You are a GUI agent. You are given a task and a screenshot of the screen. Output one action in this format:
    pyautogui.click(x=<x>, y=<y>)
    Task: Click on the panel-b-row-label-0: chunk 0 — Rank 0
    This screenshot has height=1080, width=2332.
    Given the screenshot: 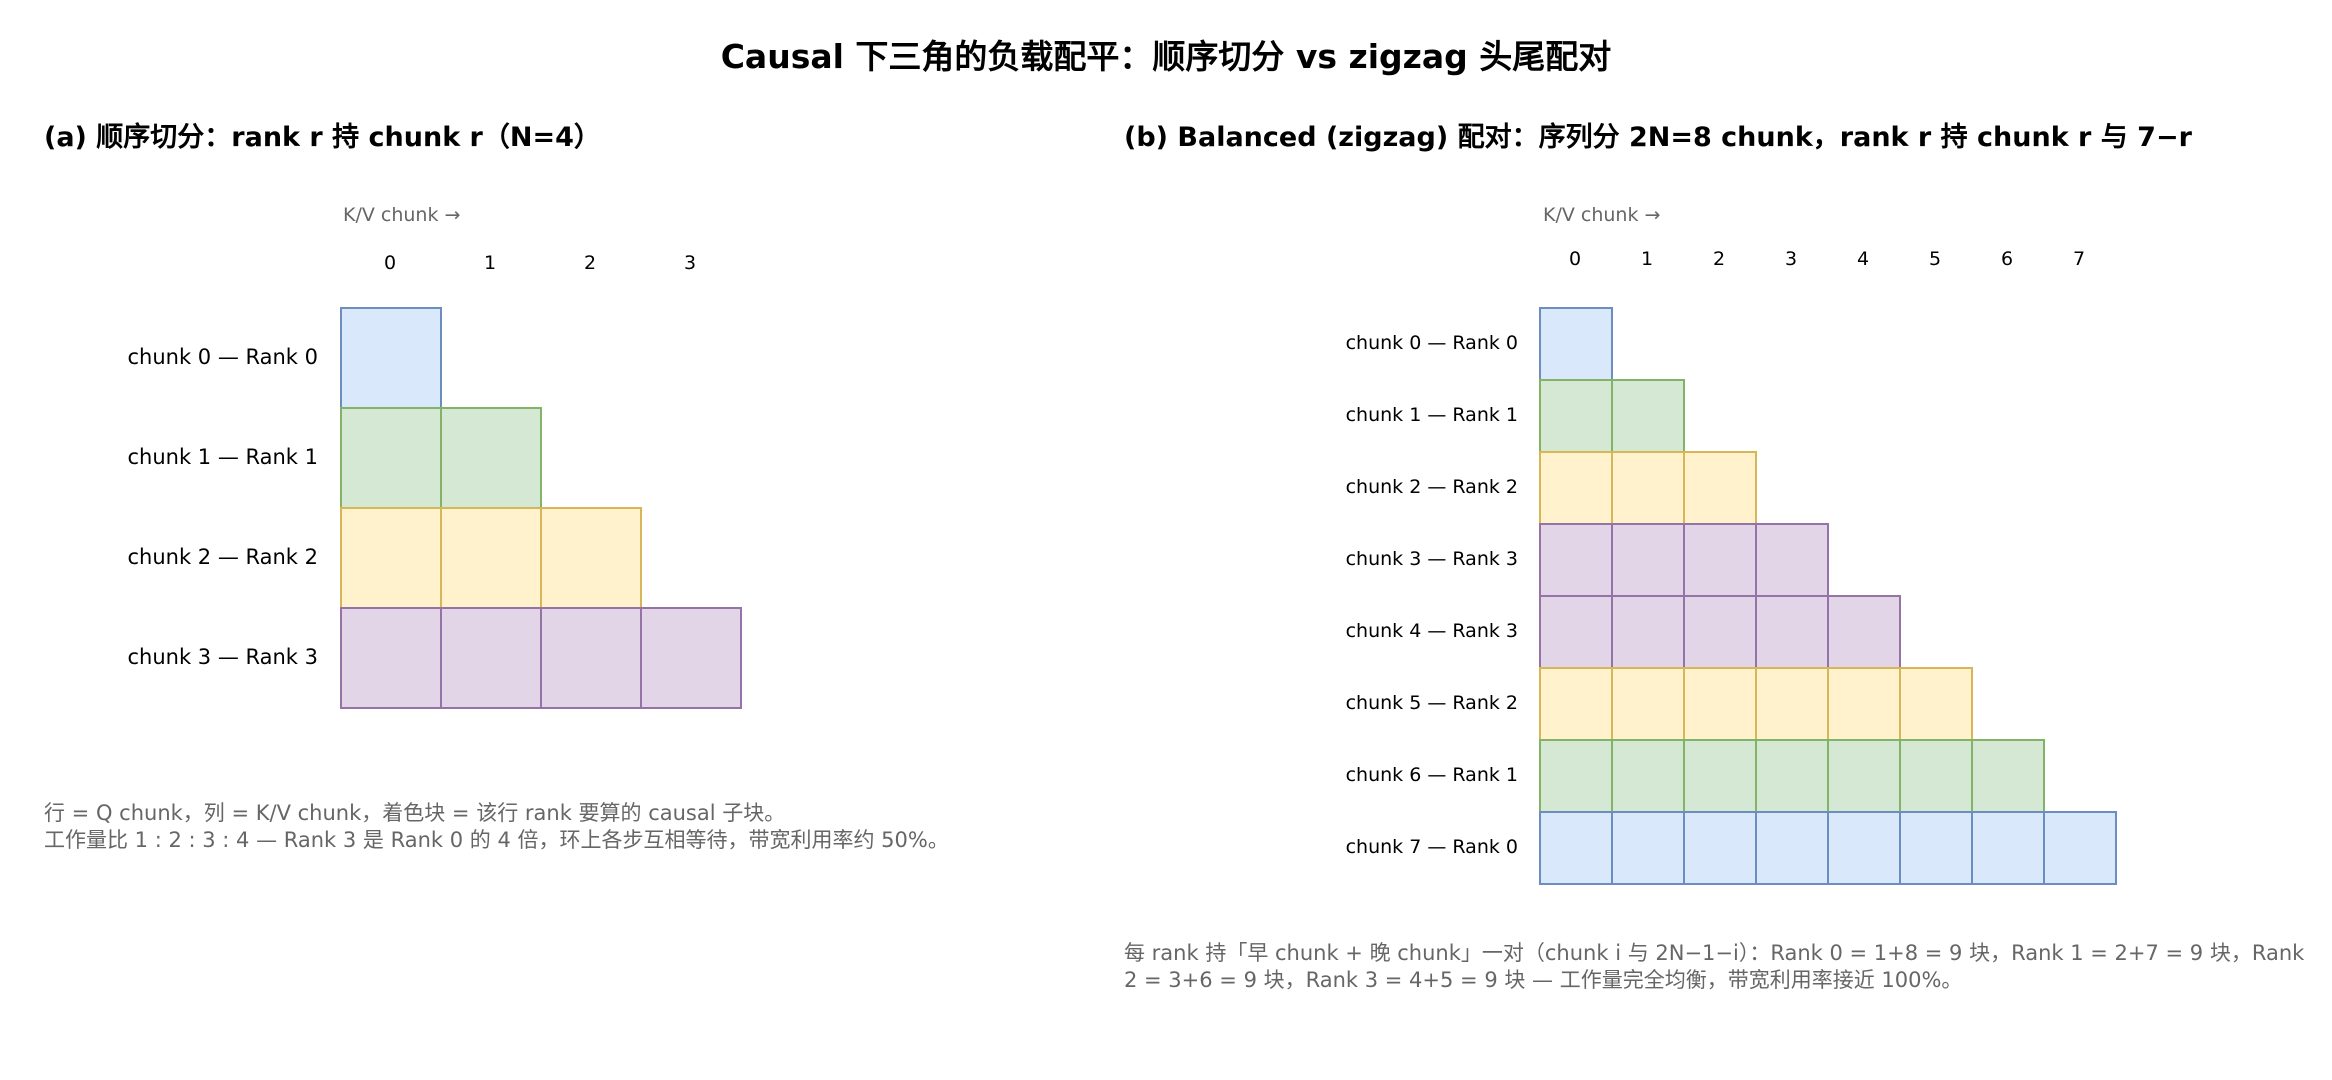 What is the action you would take?
    pyautogui.click(x=1431, y=343)
    